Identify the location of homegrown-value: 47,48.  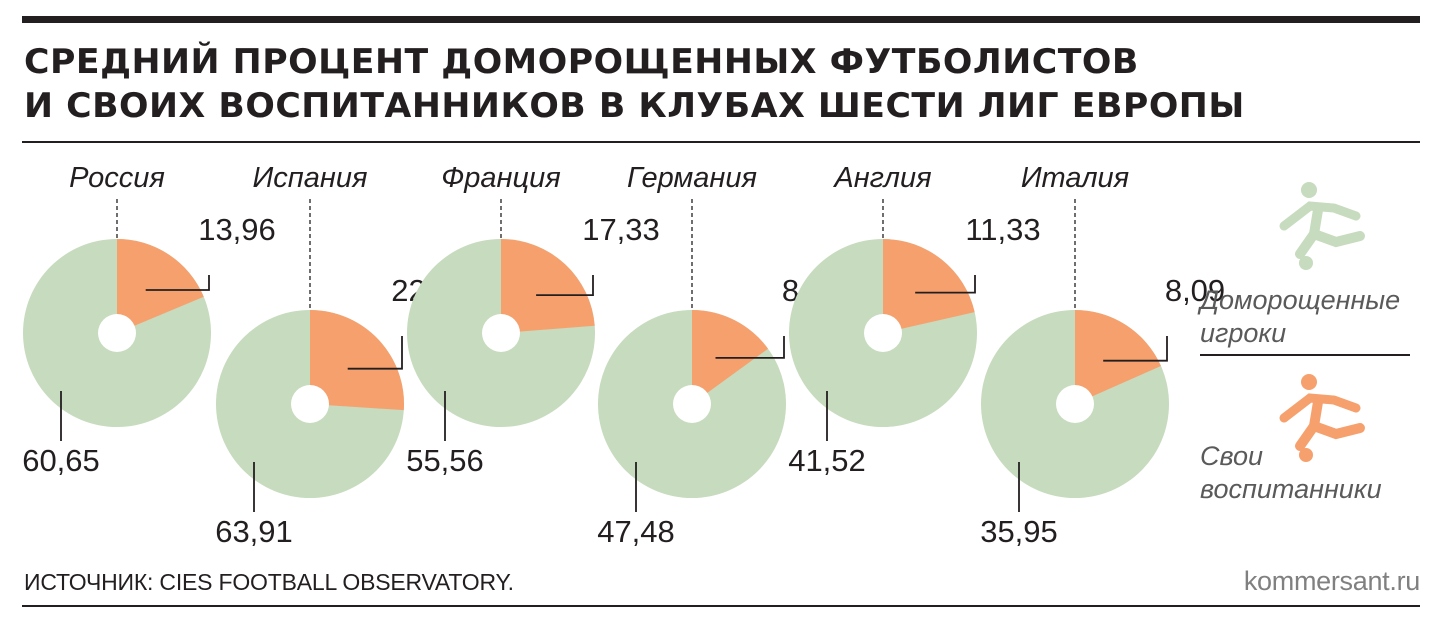
(636, 531).